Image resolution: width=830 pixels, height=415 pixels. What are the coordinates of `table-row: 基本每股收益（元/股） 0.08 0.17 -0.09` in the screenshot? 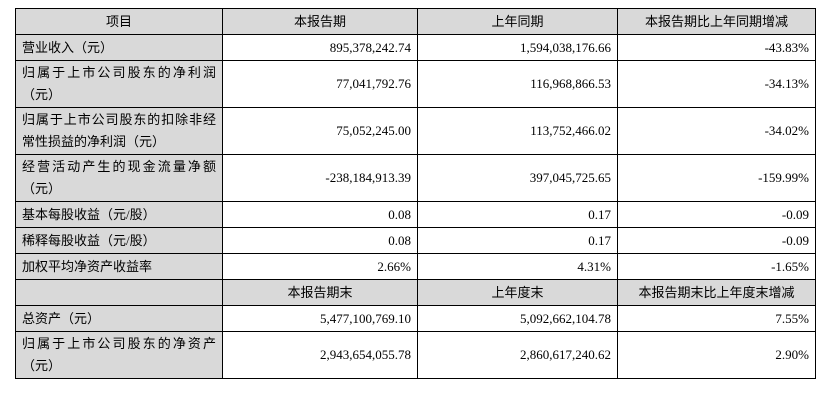 It's located at (415, 214).